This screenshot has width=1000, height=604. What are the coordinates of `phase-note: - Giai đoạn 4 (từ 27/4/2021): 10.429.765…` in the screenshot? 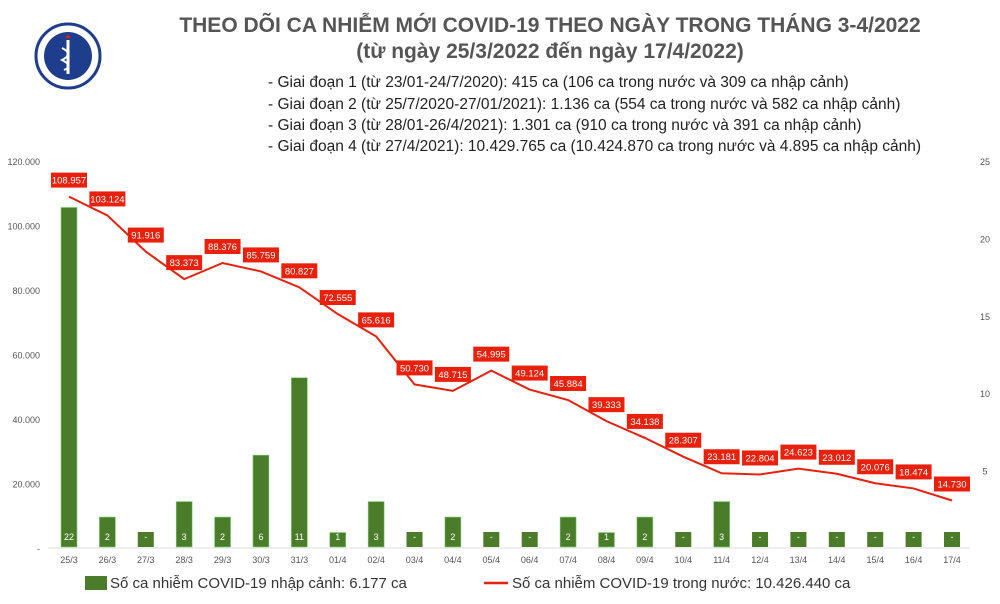 It's located at (595, 146).